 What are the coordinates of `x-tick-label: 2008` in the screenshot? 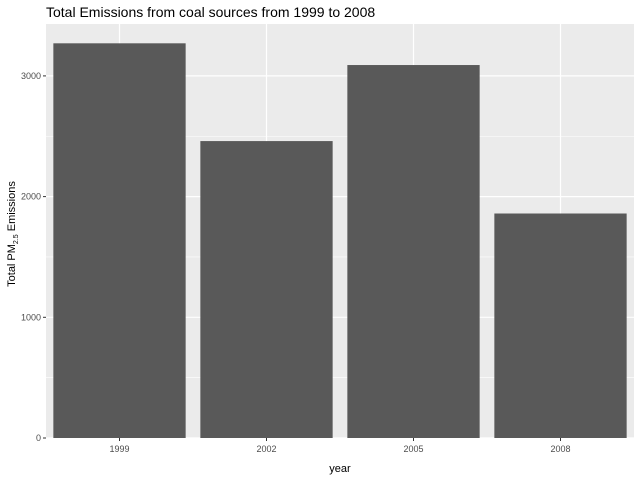 It's located at (560, 449).